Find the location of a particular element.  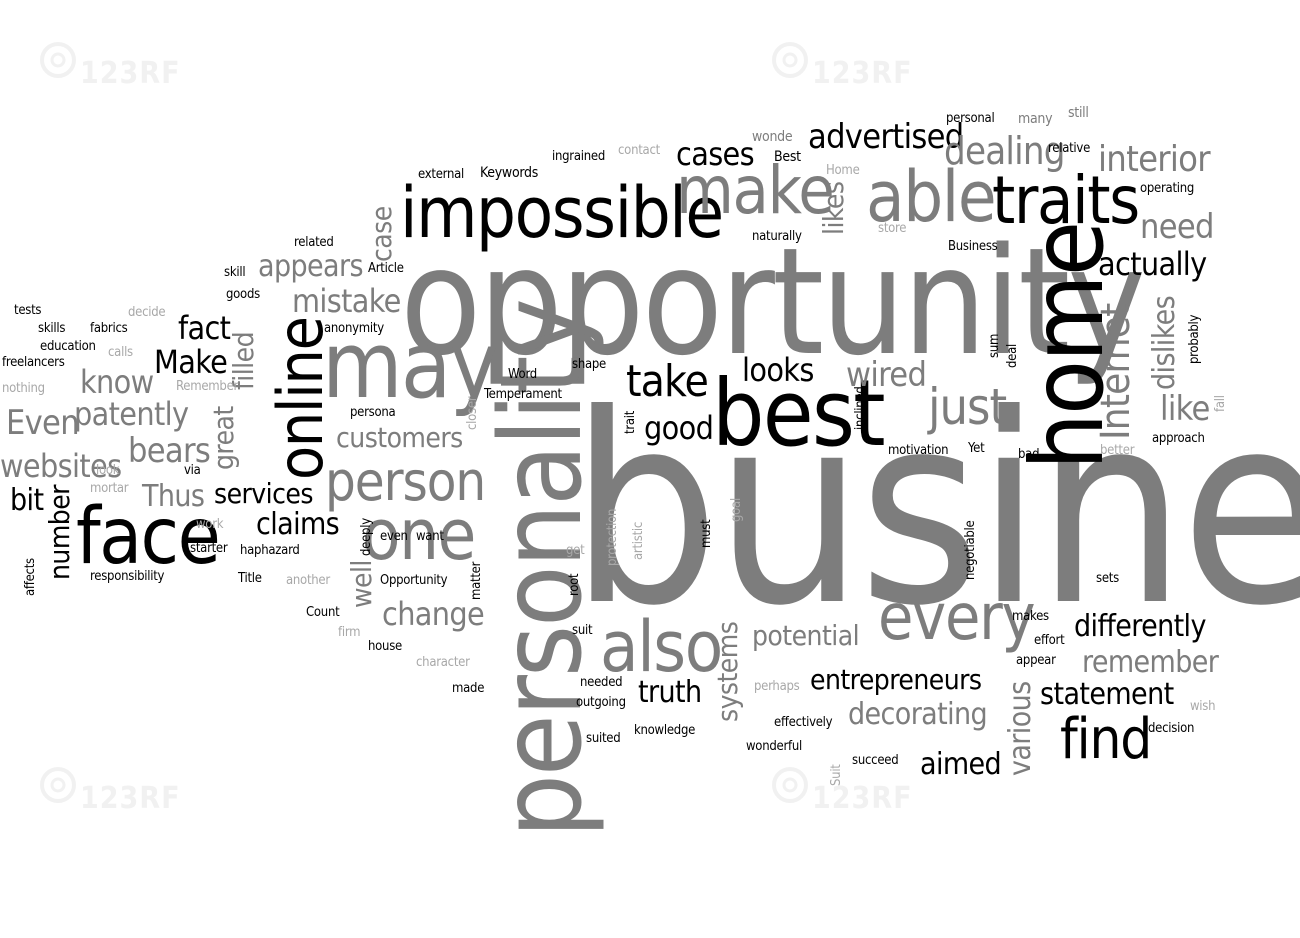

word-online: online is located at coordinates (300, 398).